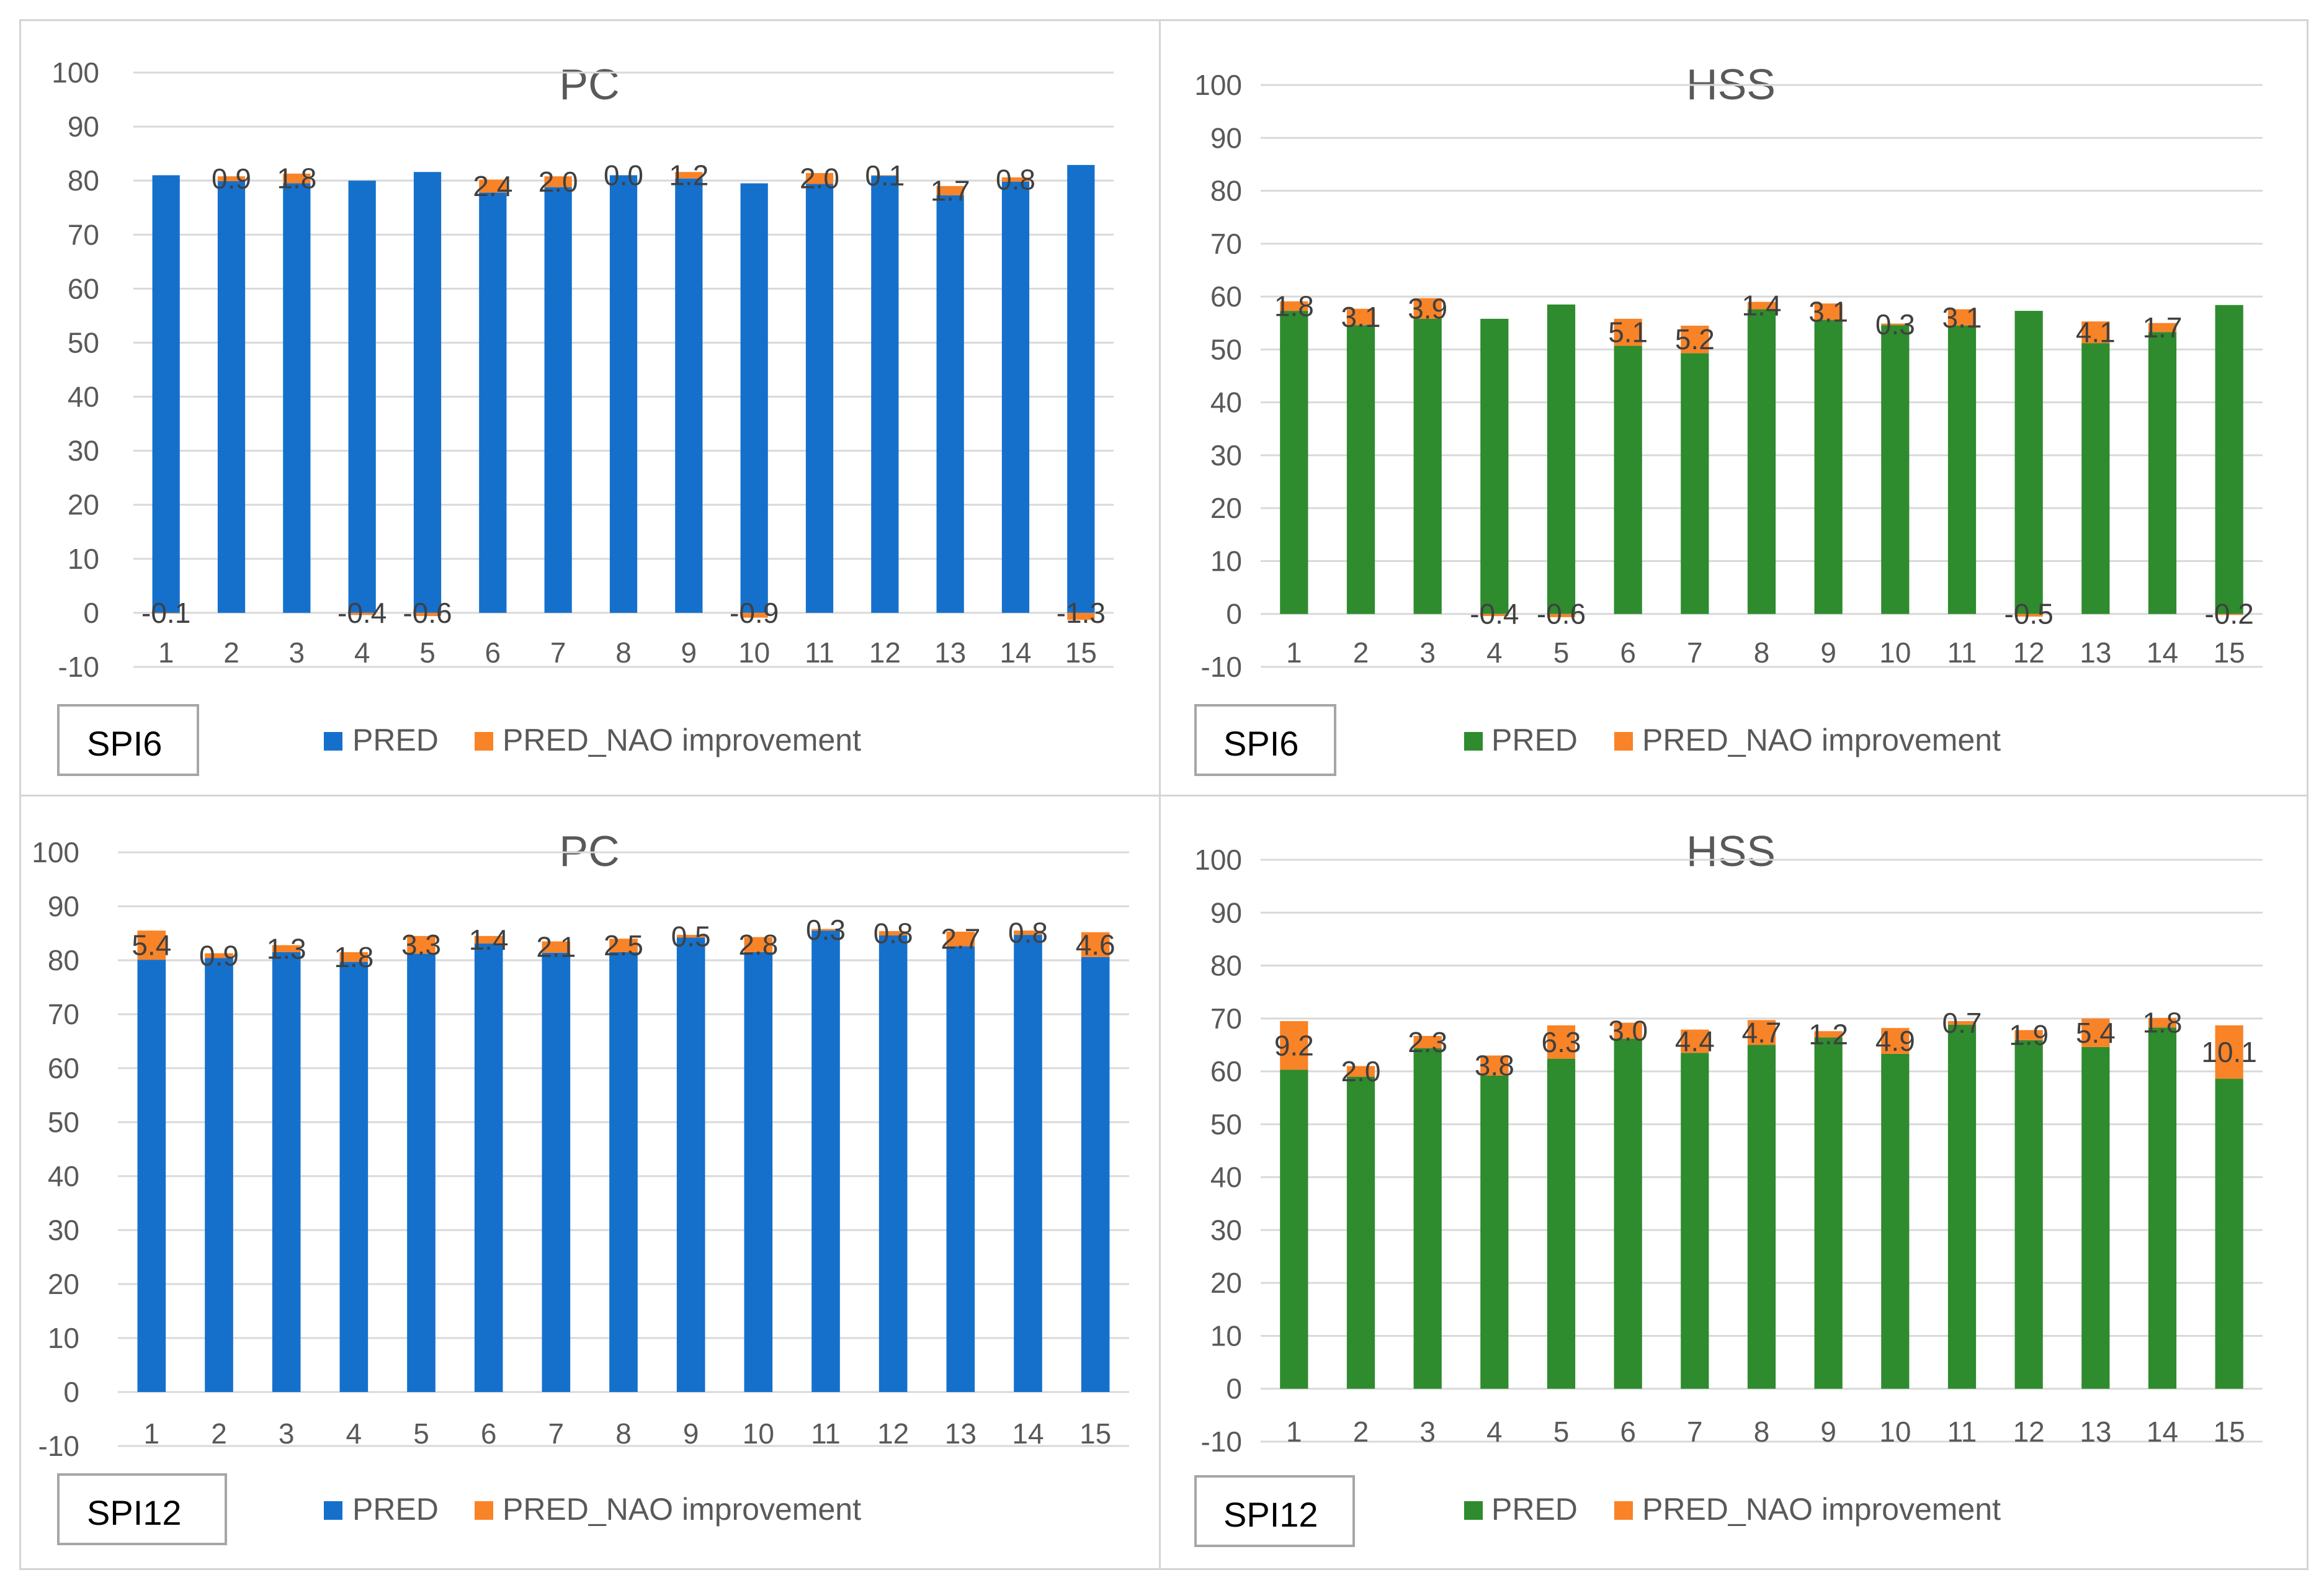 The image size is (2324, 1593). Describe the element at coordinates (165, 613) in the screenshot. I see `data-label-improvement: -0.1` at that location.